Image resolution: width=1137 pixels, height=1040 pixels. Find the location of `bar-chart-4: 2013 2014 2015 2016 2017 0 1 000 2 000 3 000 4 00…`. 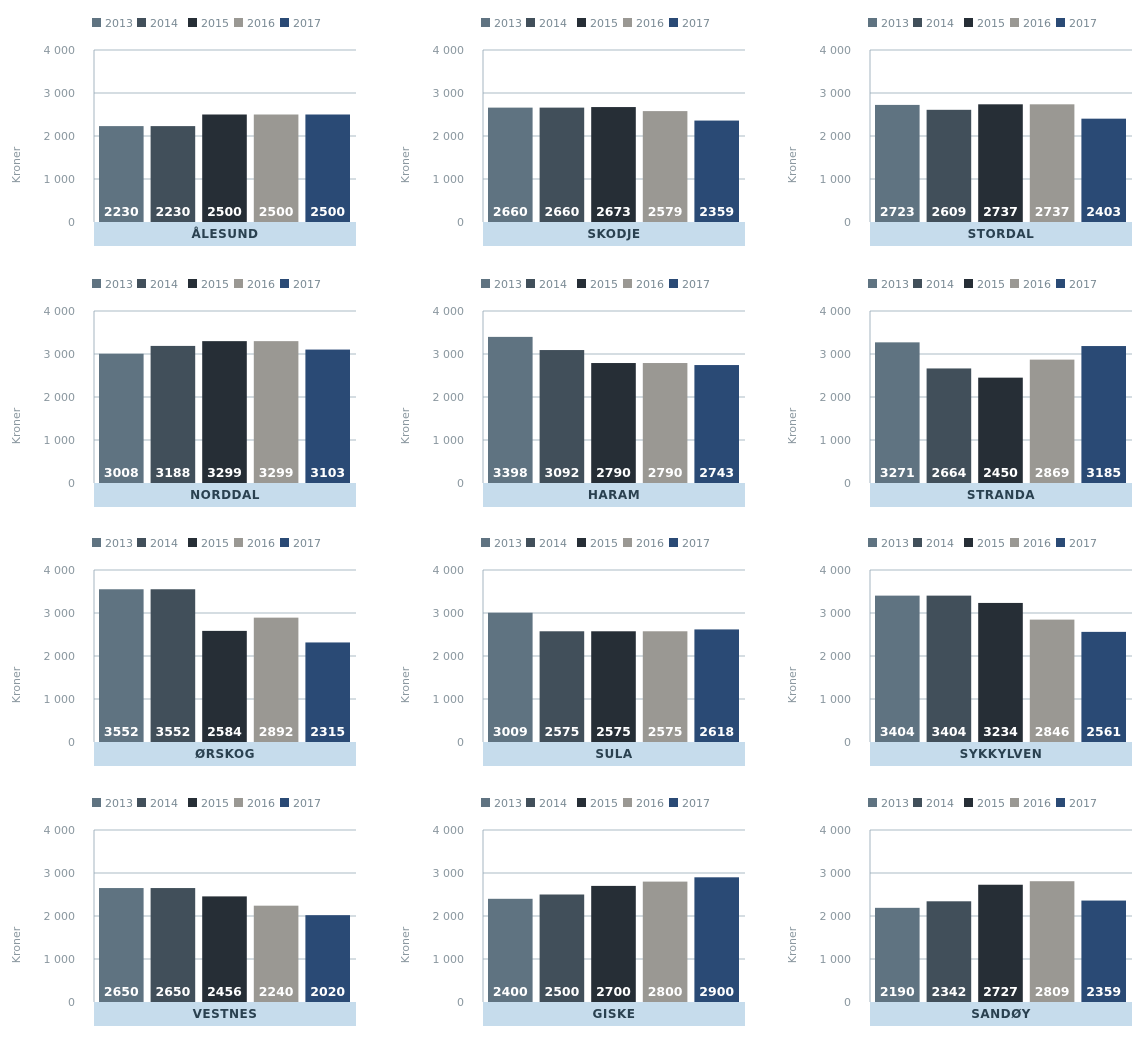

bar-chart-4: 2013 2014 2015 2016 2017 0 1 000 2 000 3 000 4 00… is located at coordinates (572, 392).